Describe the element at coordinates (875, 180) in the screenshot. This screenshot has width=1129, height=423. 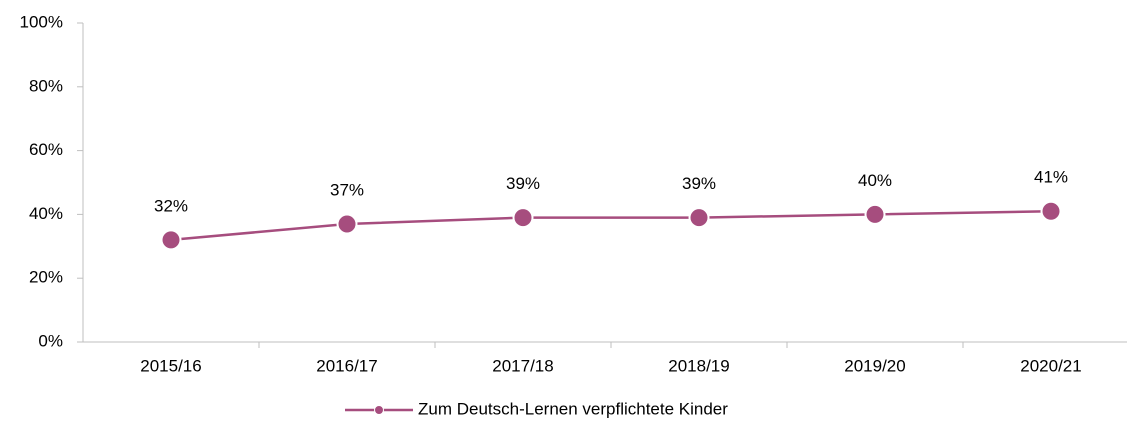
I see `data-label: 40%` at that location.